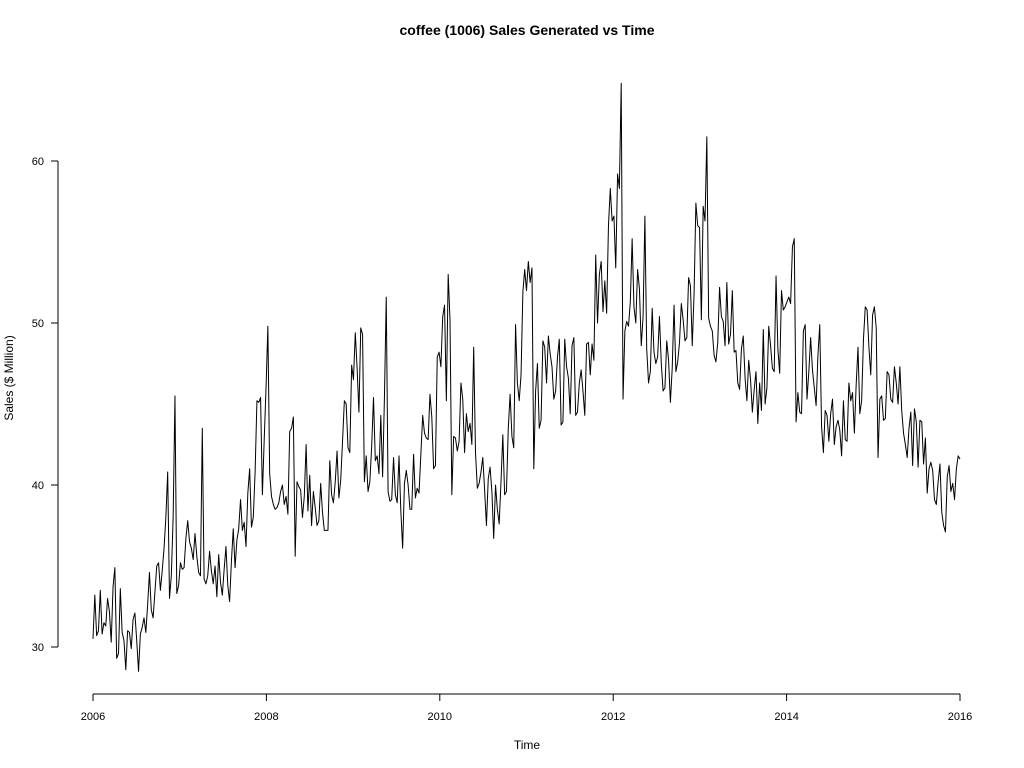 The image size is (1024, 768). Describe the element at coordinates (38, 486) in the screenshot. I see `y-tick-label: 40` at that location.